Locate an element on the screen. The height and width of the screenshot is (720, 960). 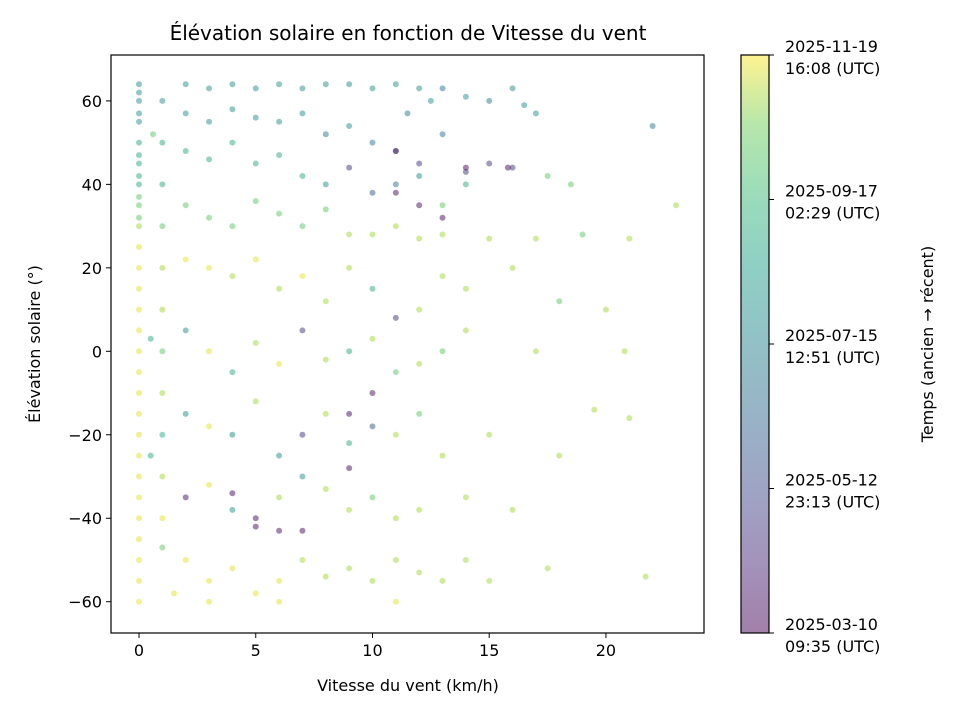
colorbar-tick-date: 2025-11-19 is located at coordinates (831, 46).